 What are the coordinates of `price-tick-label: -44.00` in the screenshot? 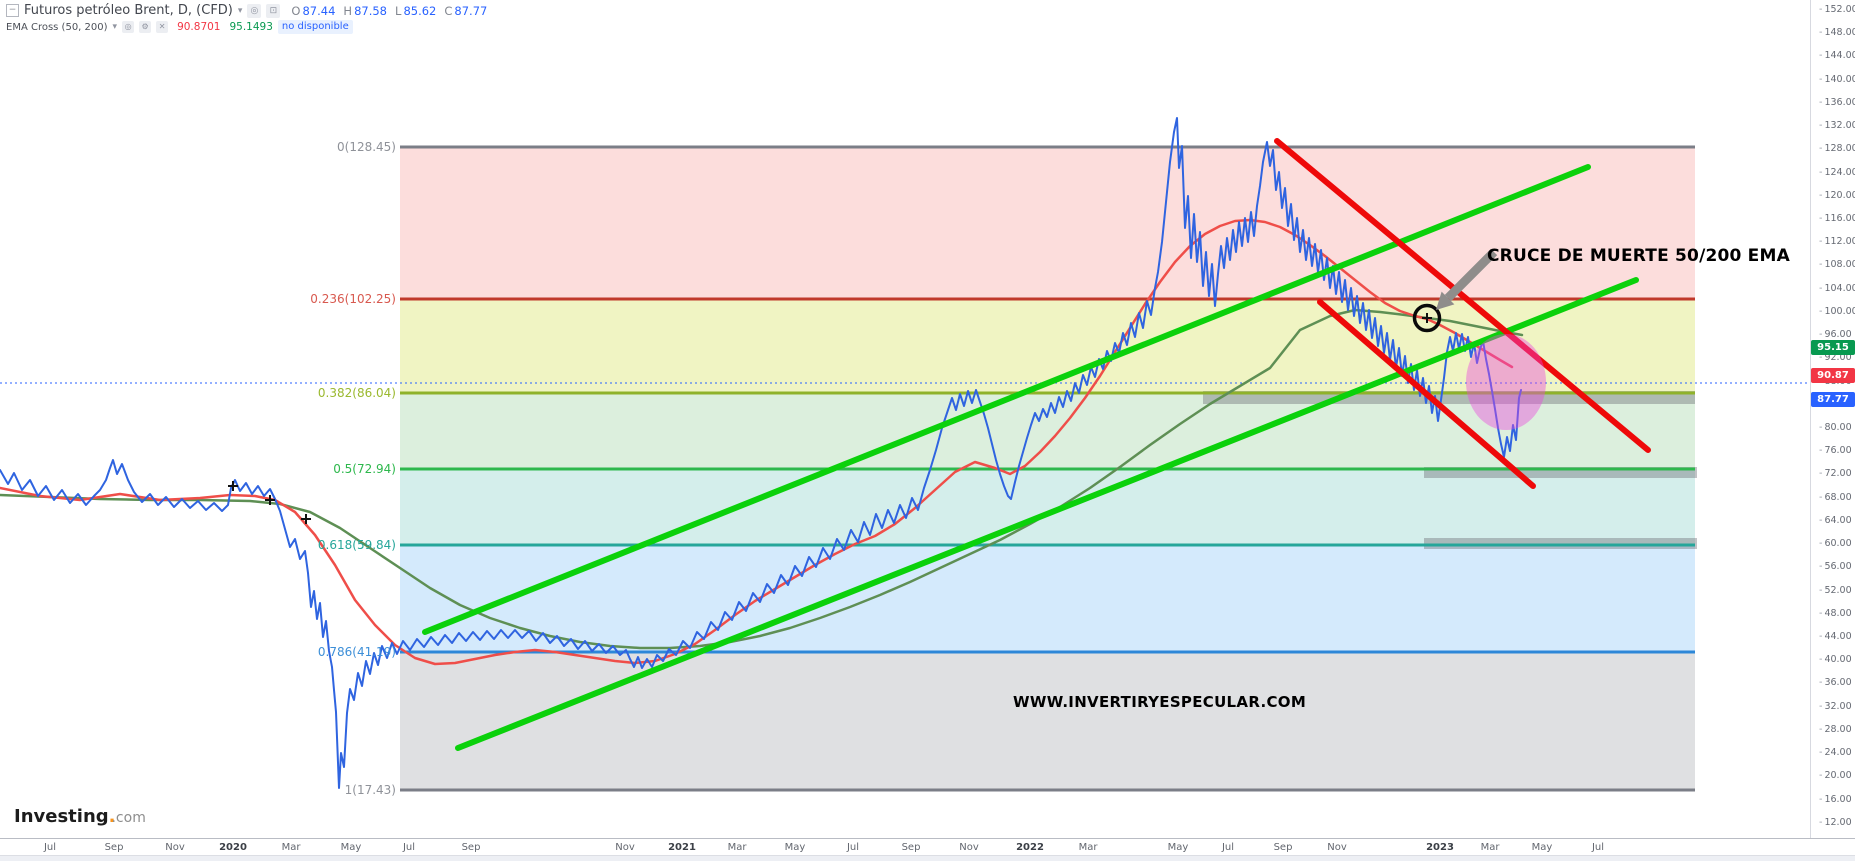 It's located at (1835, 637).